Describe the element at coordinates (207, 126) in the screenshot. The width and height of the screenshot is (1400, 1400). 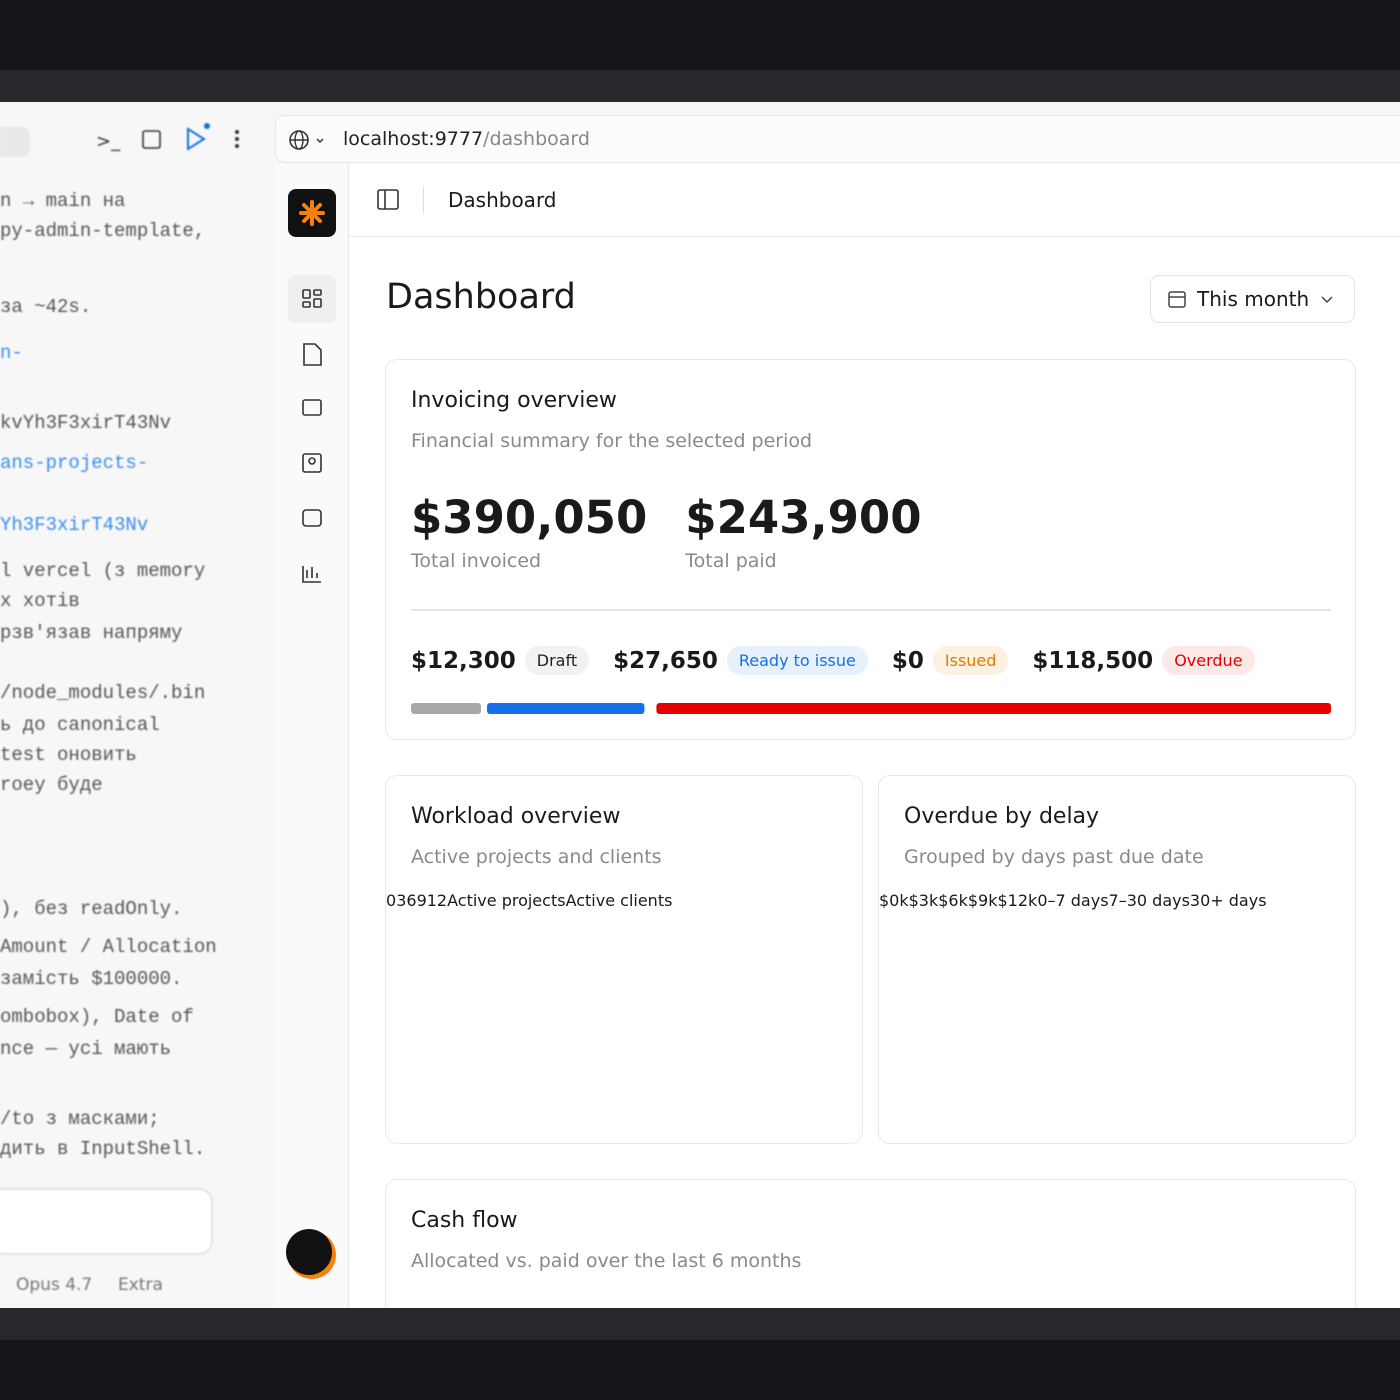
I see `dot` at that location.